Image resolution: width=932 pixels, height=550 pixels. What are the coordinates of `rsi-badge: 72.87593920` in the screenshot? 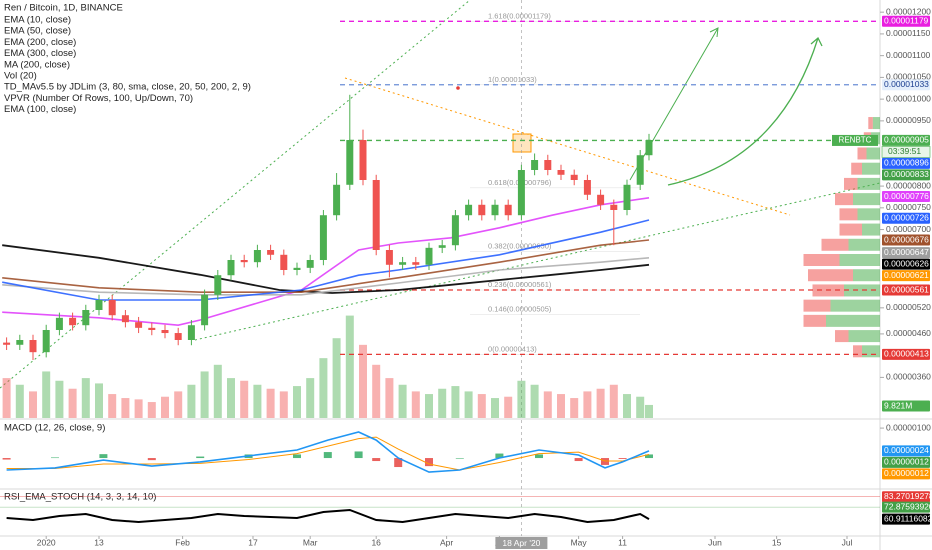 It's located at (908, 506).